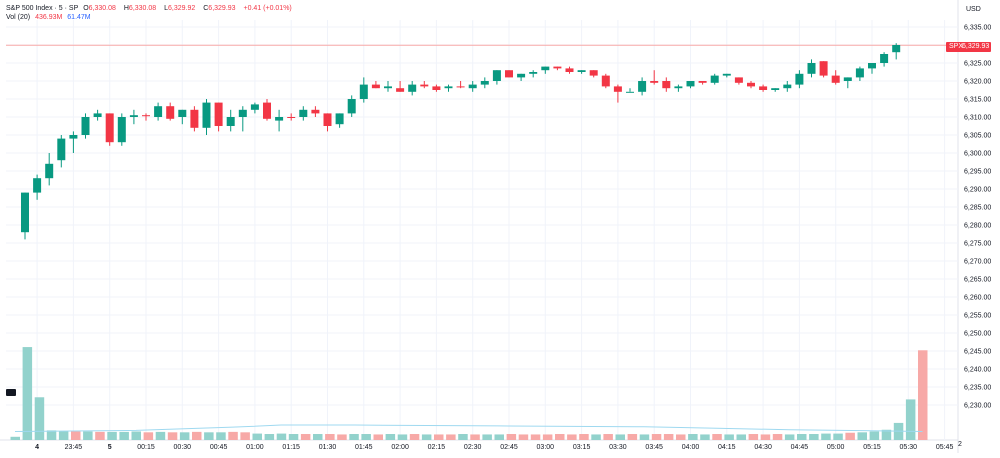 This screenshot has width=1000, height=458. What do you see at coordinates (977, 190) in the screenshot?
I see `y-tick-label: 6,290.00` at bounding box center [977, 190].